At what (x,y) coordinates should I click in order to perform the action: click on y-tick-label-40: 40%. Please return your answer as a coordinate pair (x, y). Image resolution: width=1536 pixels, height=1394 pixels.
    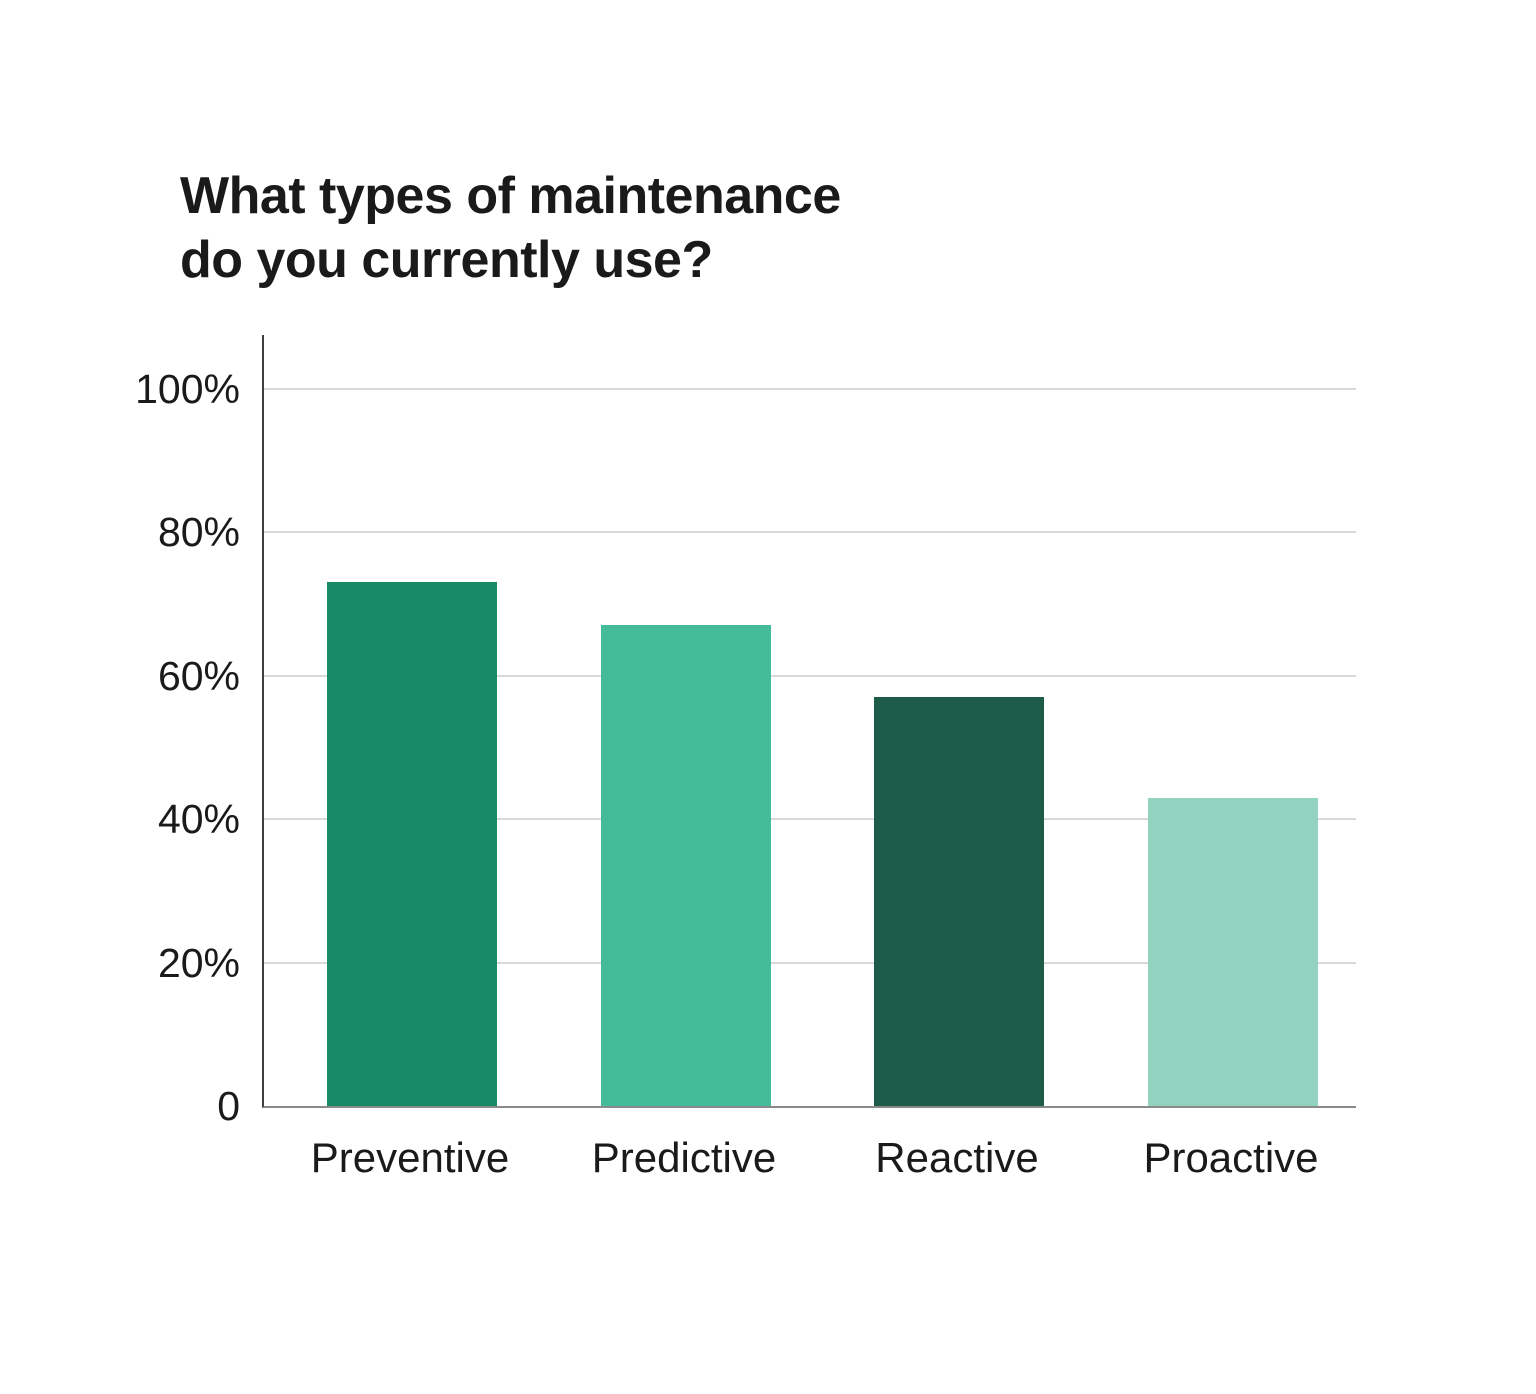
    Looking at the image, I should click on (198, 819).